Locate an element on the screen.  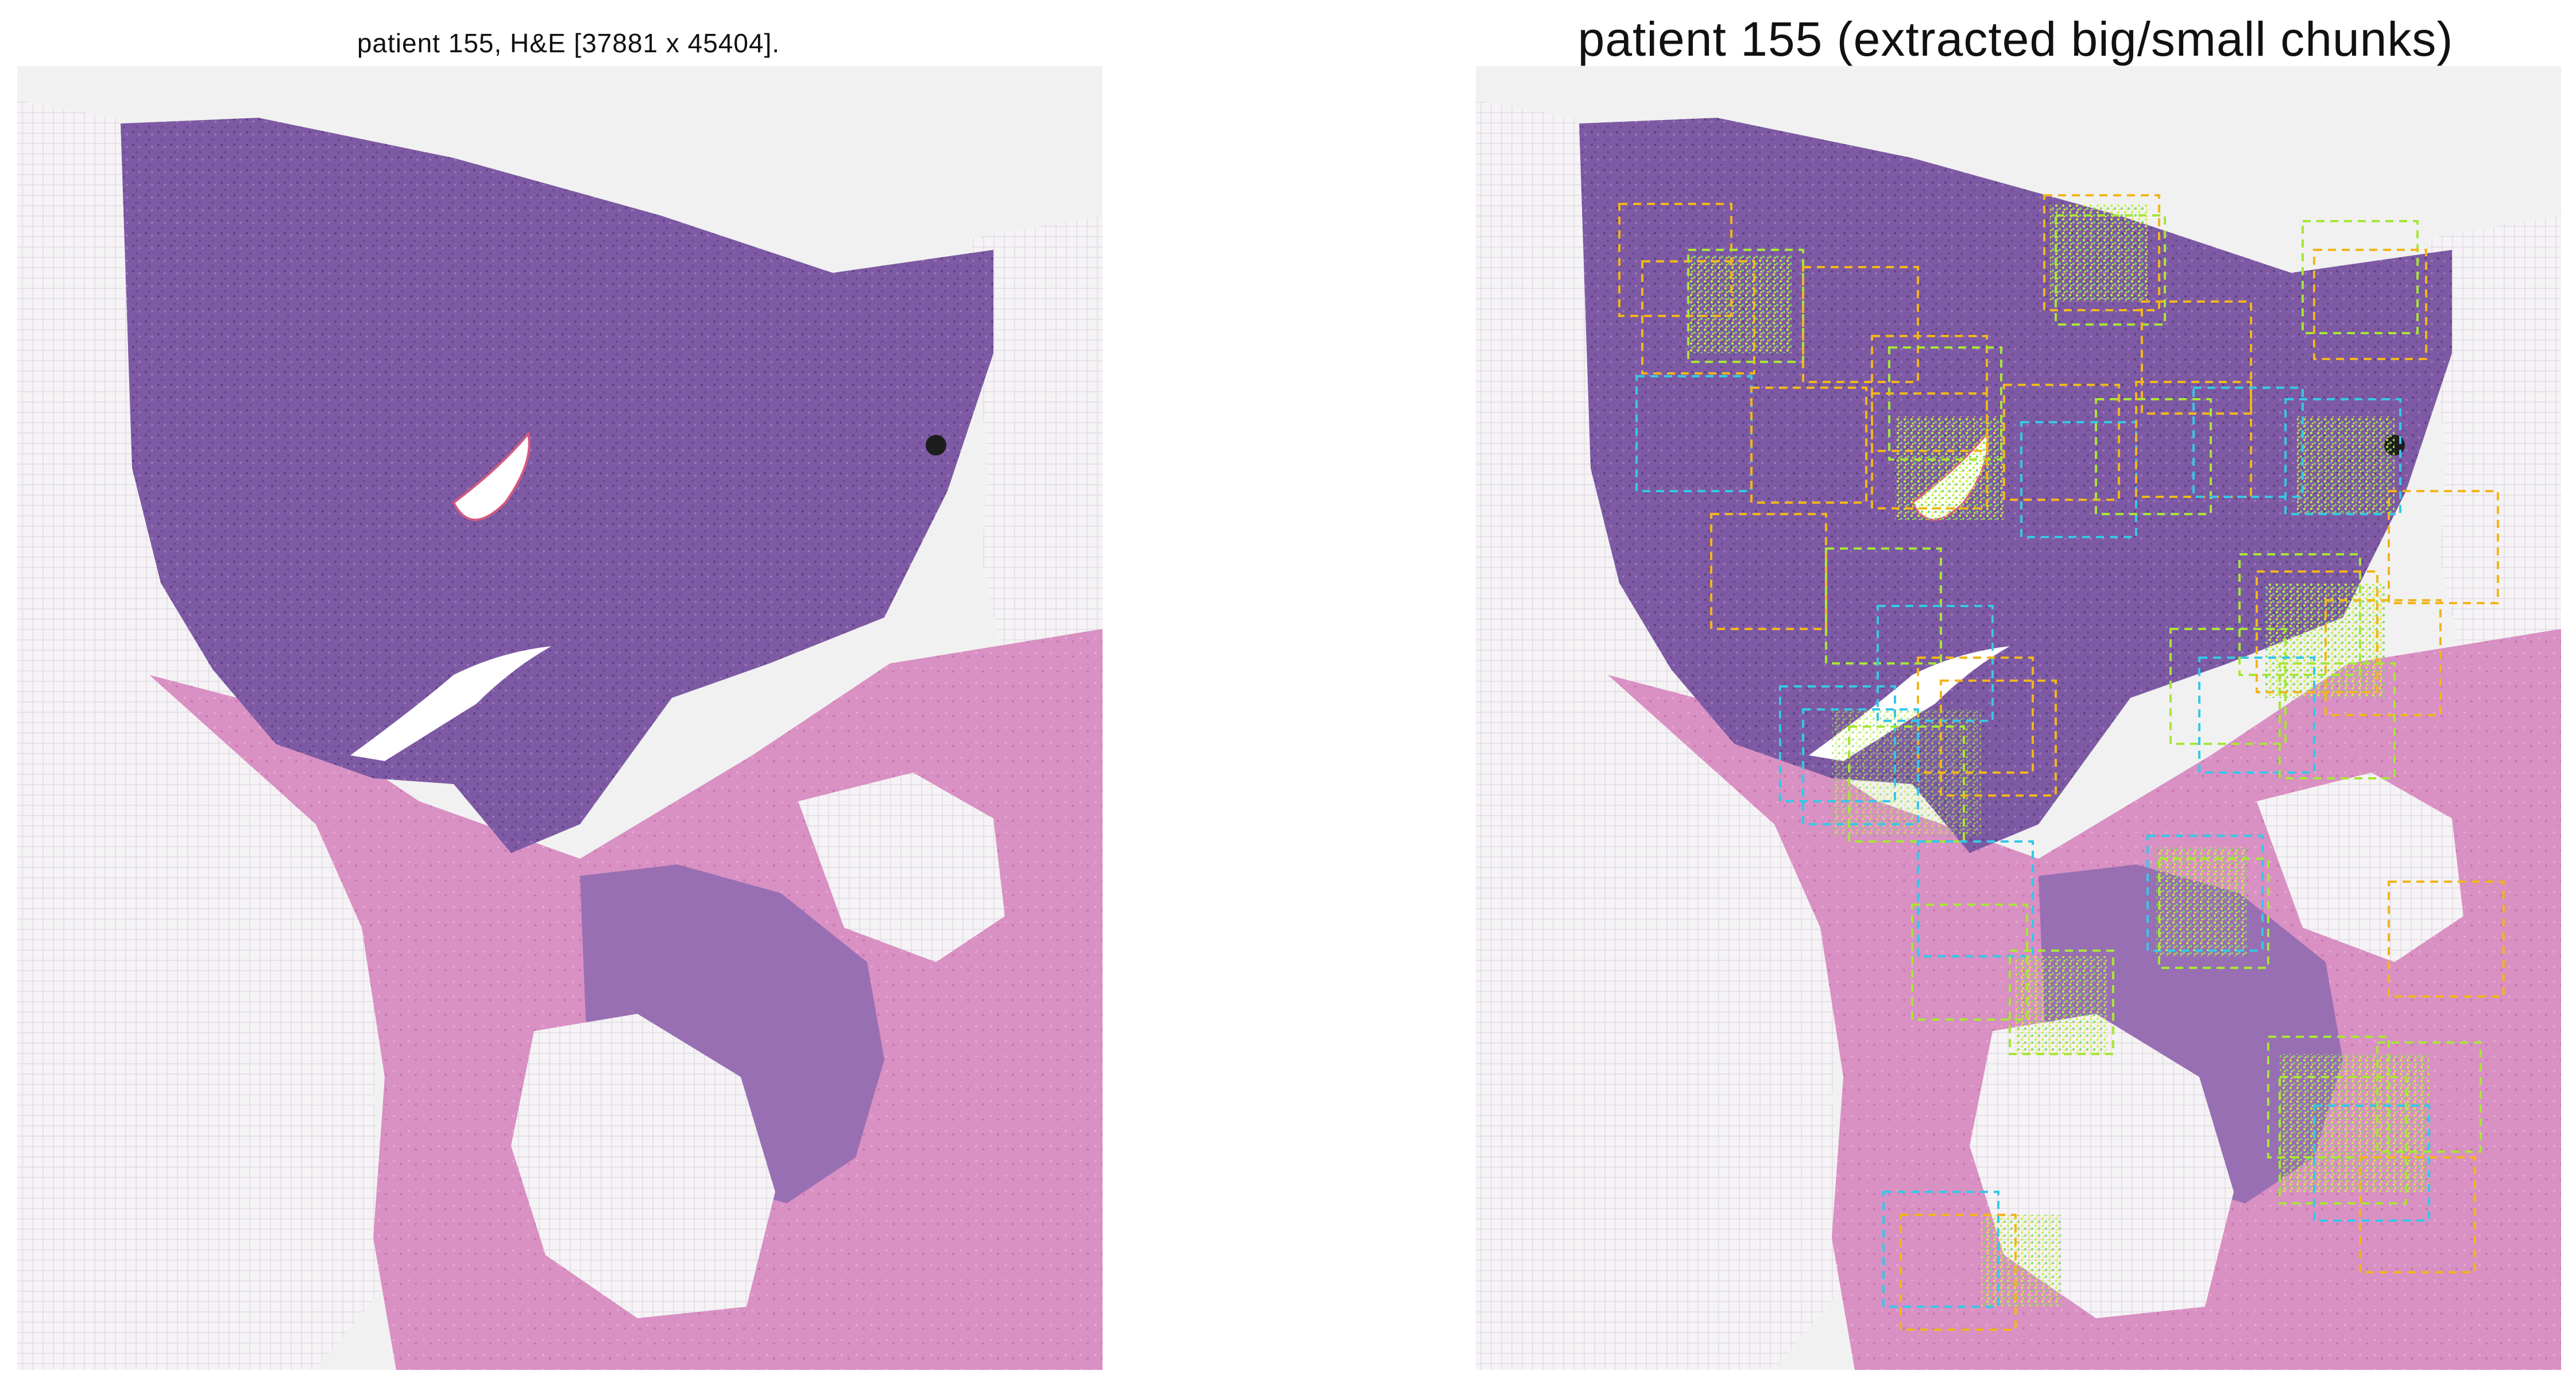
left-fat-region-left is located at coordinates (206, 735).